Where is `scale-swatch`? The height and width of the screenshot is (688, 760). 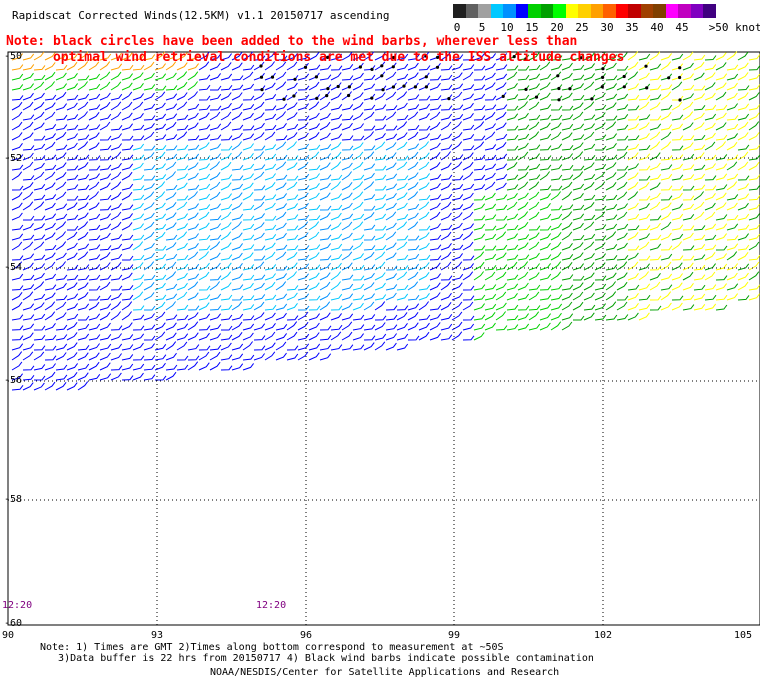 scale-swatch is located at coordinates (622, 11).